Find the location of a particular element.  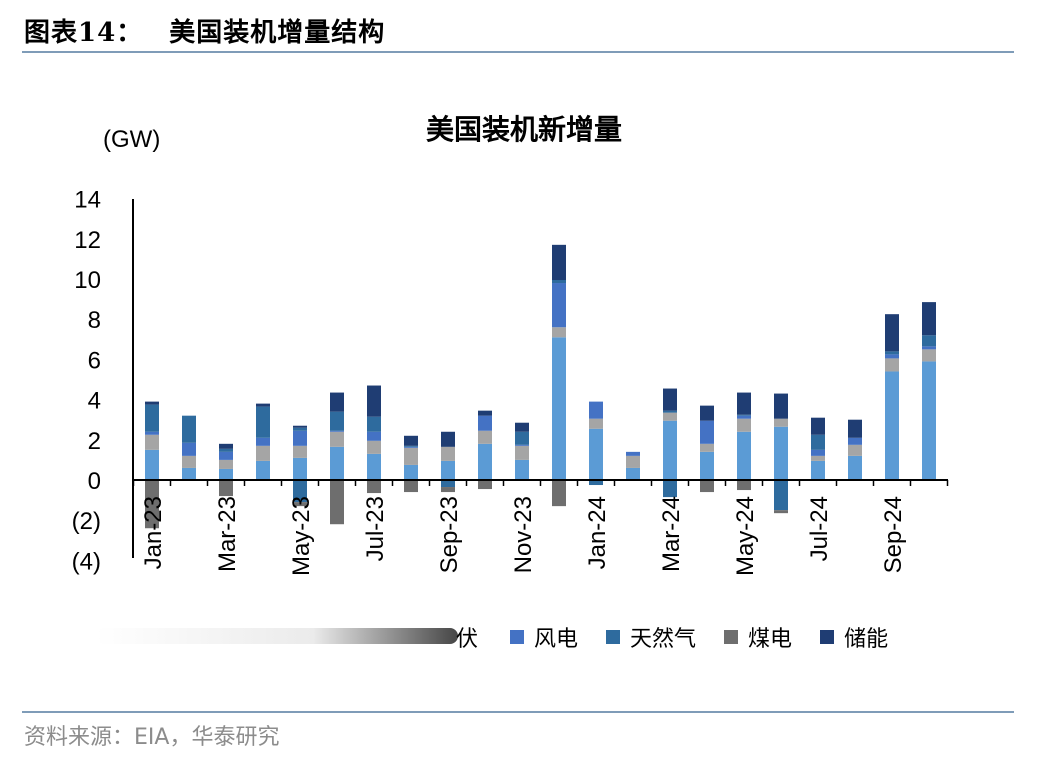

legend: 伏 风电 天然气 煤电 储能 is located at coordinates (686, 637).